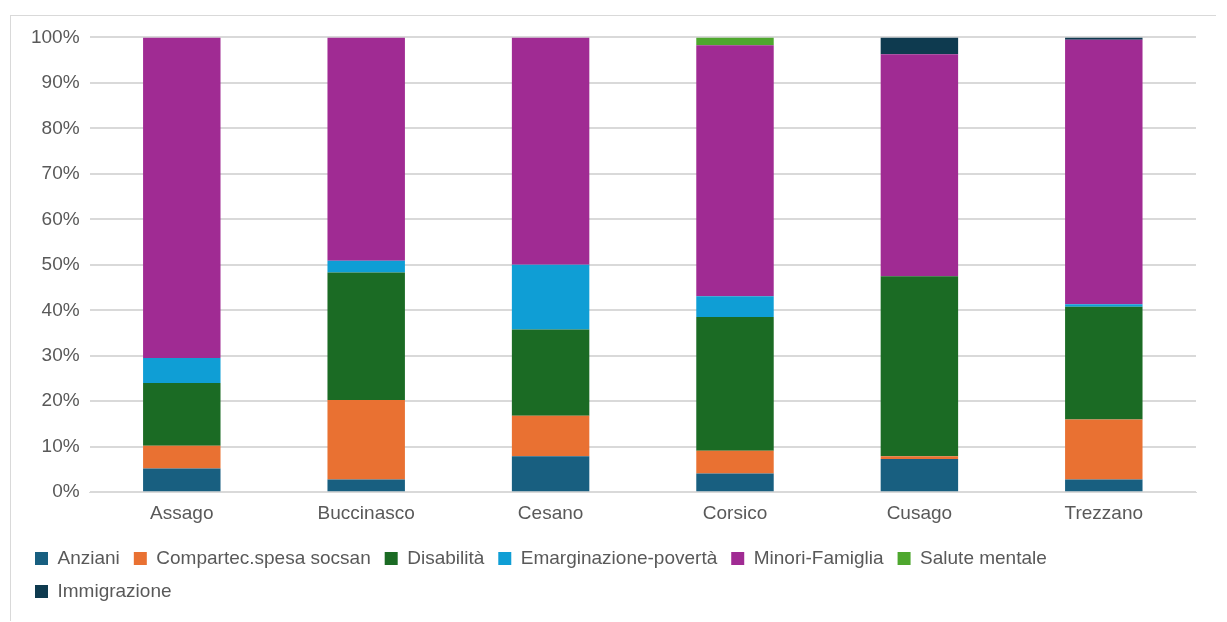 This screenshot has height=622, width=1227. Describe the element at coordinates (66, 491) in the screenshot. I see `y-tick-label: 0%` at that location.